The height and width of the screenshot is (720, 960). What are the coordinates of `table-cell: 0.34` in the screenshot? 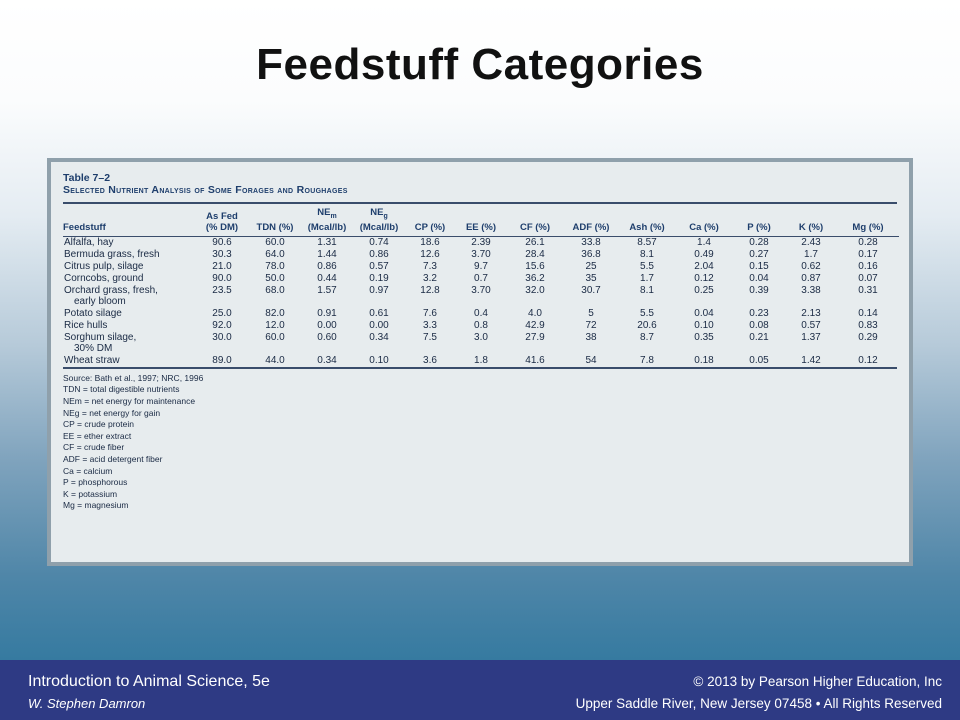 It's located at (379, 337).